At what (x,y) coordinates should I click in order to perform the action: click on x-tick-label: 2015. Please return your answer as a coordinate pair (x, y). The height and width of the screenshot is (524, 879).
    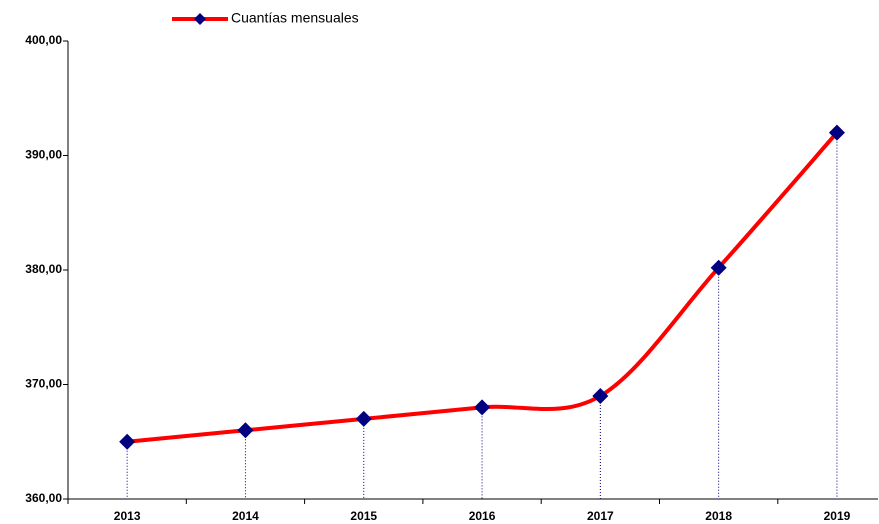
    Looking at the image, I should click on (363, 516).